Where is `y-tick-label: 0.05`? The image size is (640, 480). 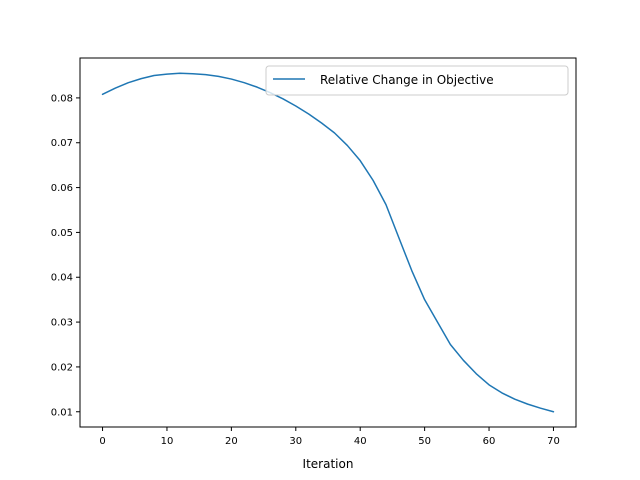
y-tick-label: 0.05 is located at coordinates (62, 233).